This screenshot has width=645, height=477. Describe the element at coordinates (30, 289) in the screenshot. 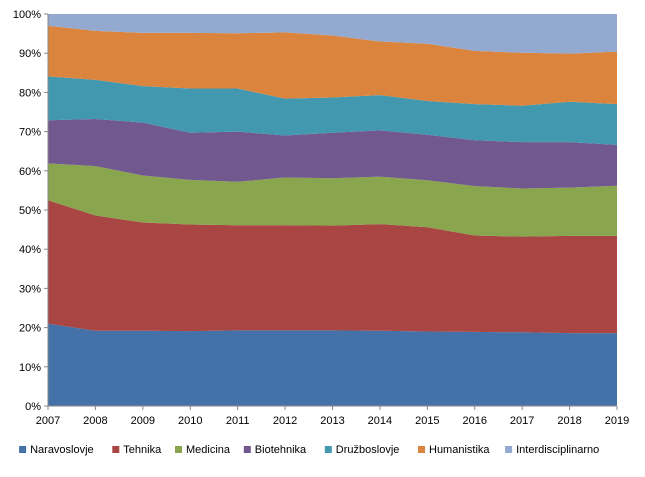

I see `y-tick-label: 30%` at that location.